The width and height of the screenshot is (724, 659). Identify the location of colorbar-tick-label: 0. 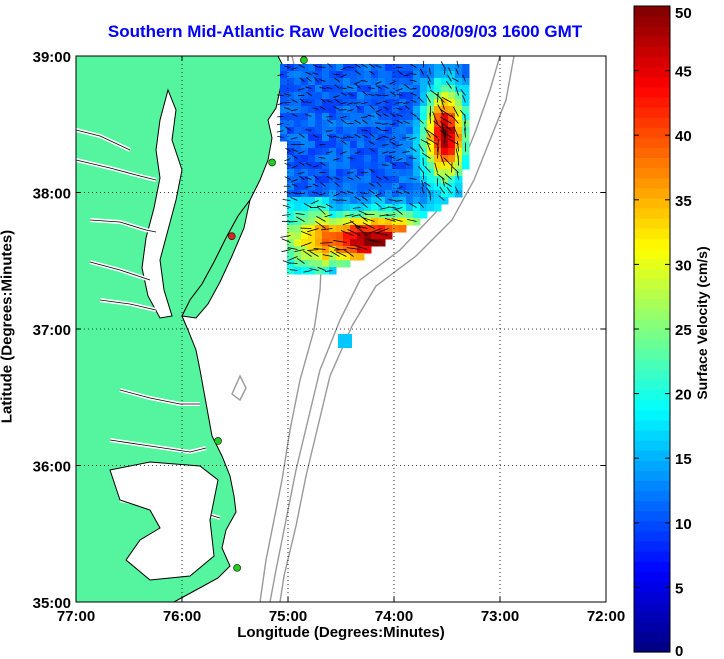
(679, 651).